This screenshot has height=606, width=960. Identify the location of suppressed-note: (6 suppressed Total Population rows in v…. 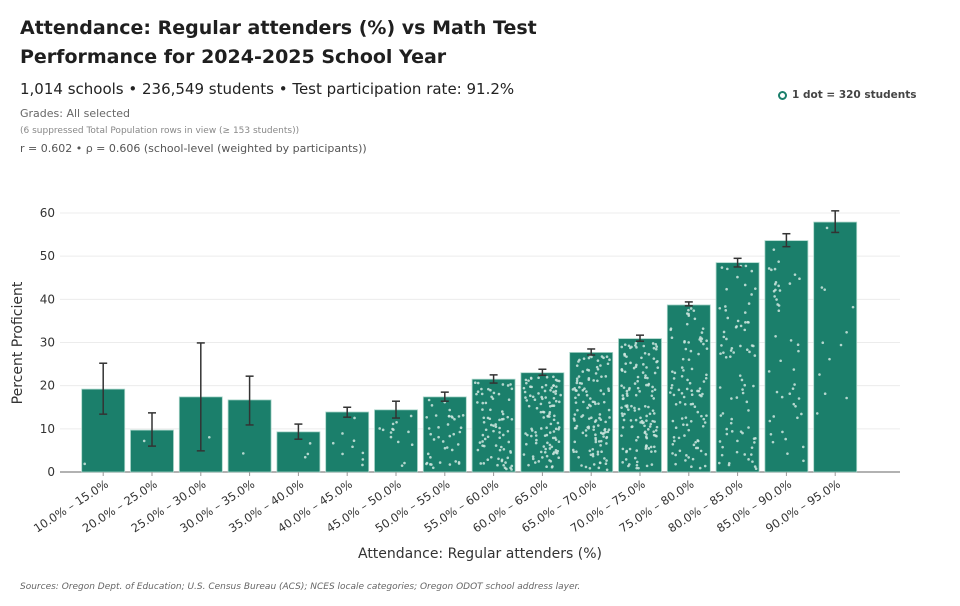
(160, 131).